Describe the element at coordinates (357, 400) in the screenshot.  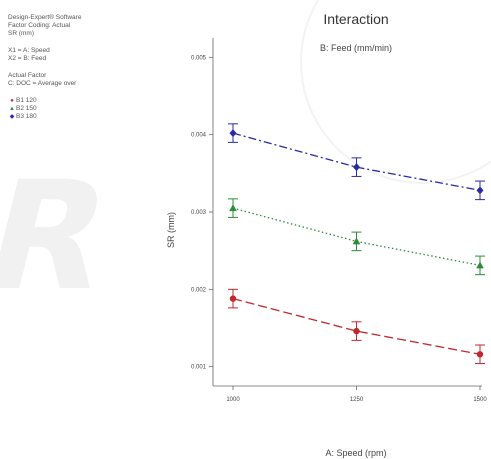
I see `x-tick-label: 1250` at that location.